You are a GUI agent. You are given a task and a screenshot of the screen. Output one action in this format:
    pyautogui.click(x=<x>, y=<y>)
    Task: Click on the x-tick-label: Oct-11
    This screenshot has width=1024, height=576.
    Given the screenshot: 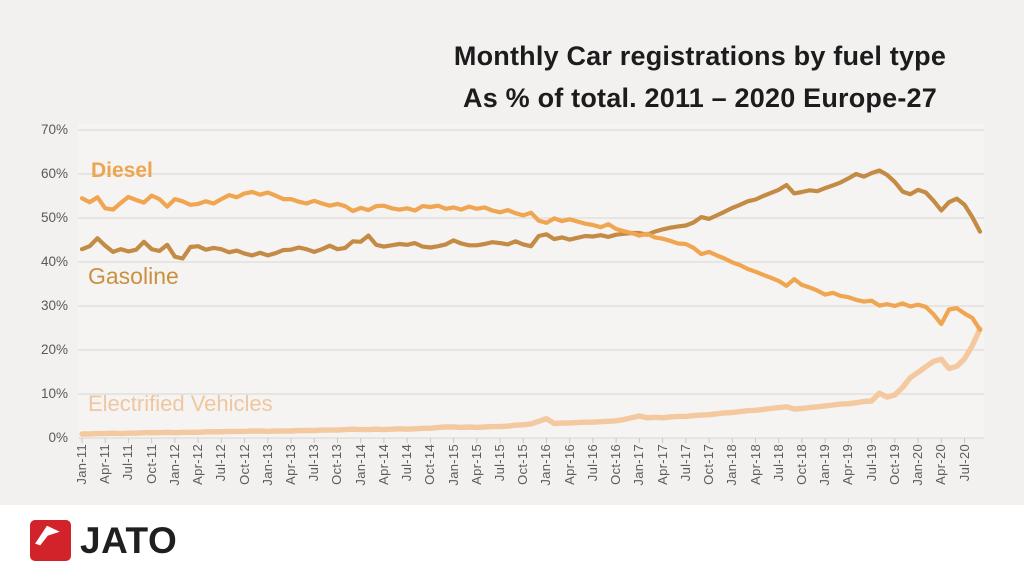 What is the action you would take?
    pyautogui.click(x=151, y=464)
    